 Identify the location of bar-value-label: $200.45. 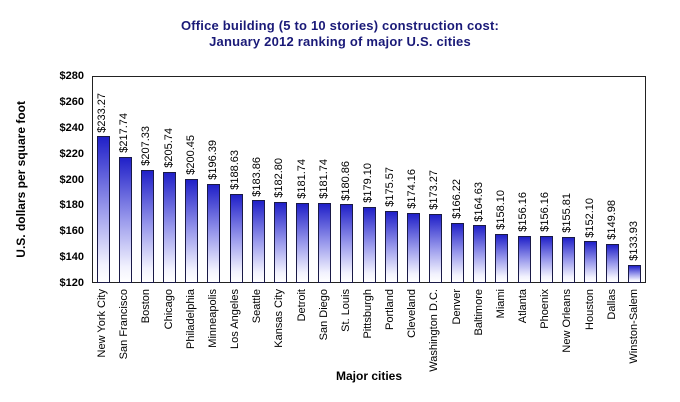
(190, 155).